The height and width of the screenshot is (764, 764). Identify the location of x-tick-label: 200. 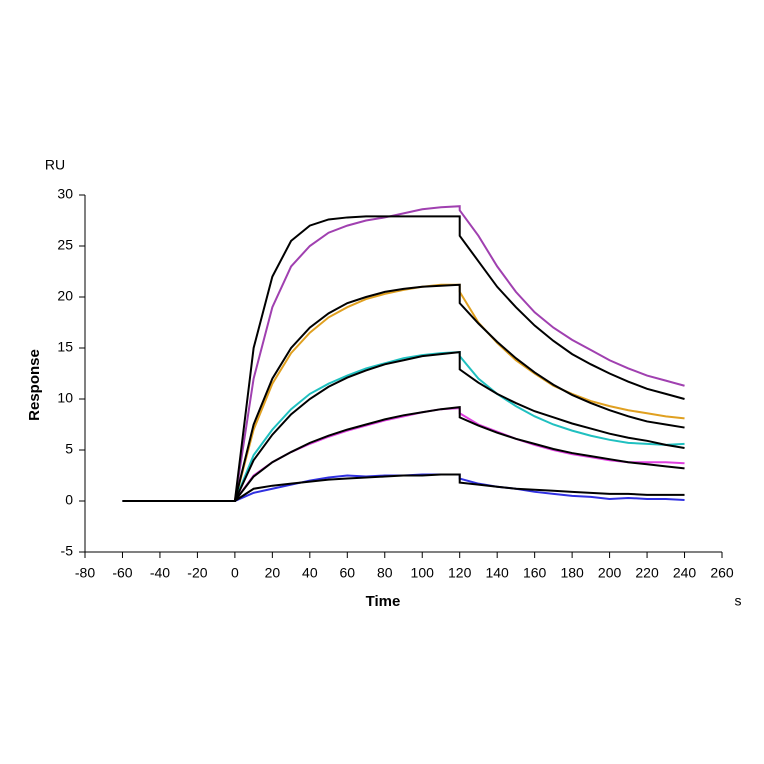
(610, 573).